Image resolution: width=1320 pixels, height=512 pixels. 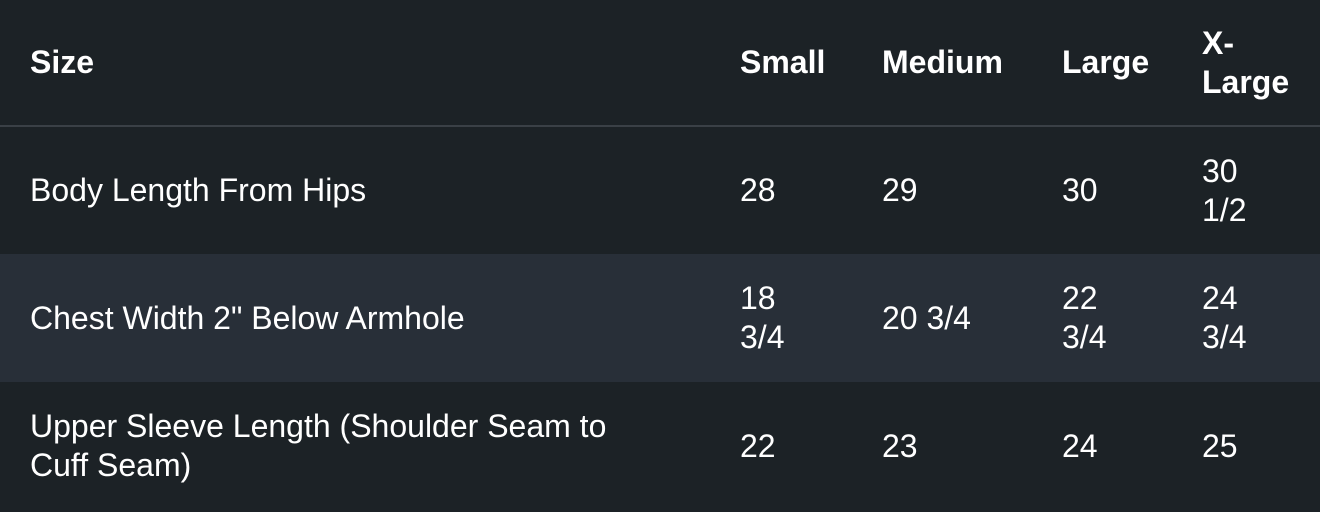 What do you see at coordinates (62, 62) in the screenshot?
I see `column-header-size: Size` at bounding box center [62, 62].